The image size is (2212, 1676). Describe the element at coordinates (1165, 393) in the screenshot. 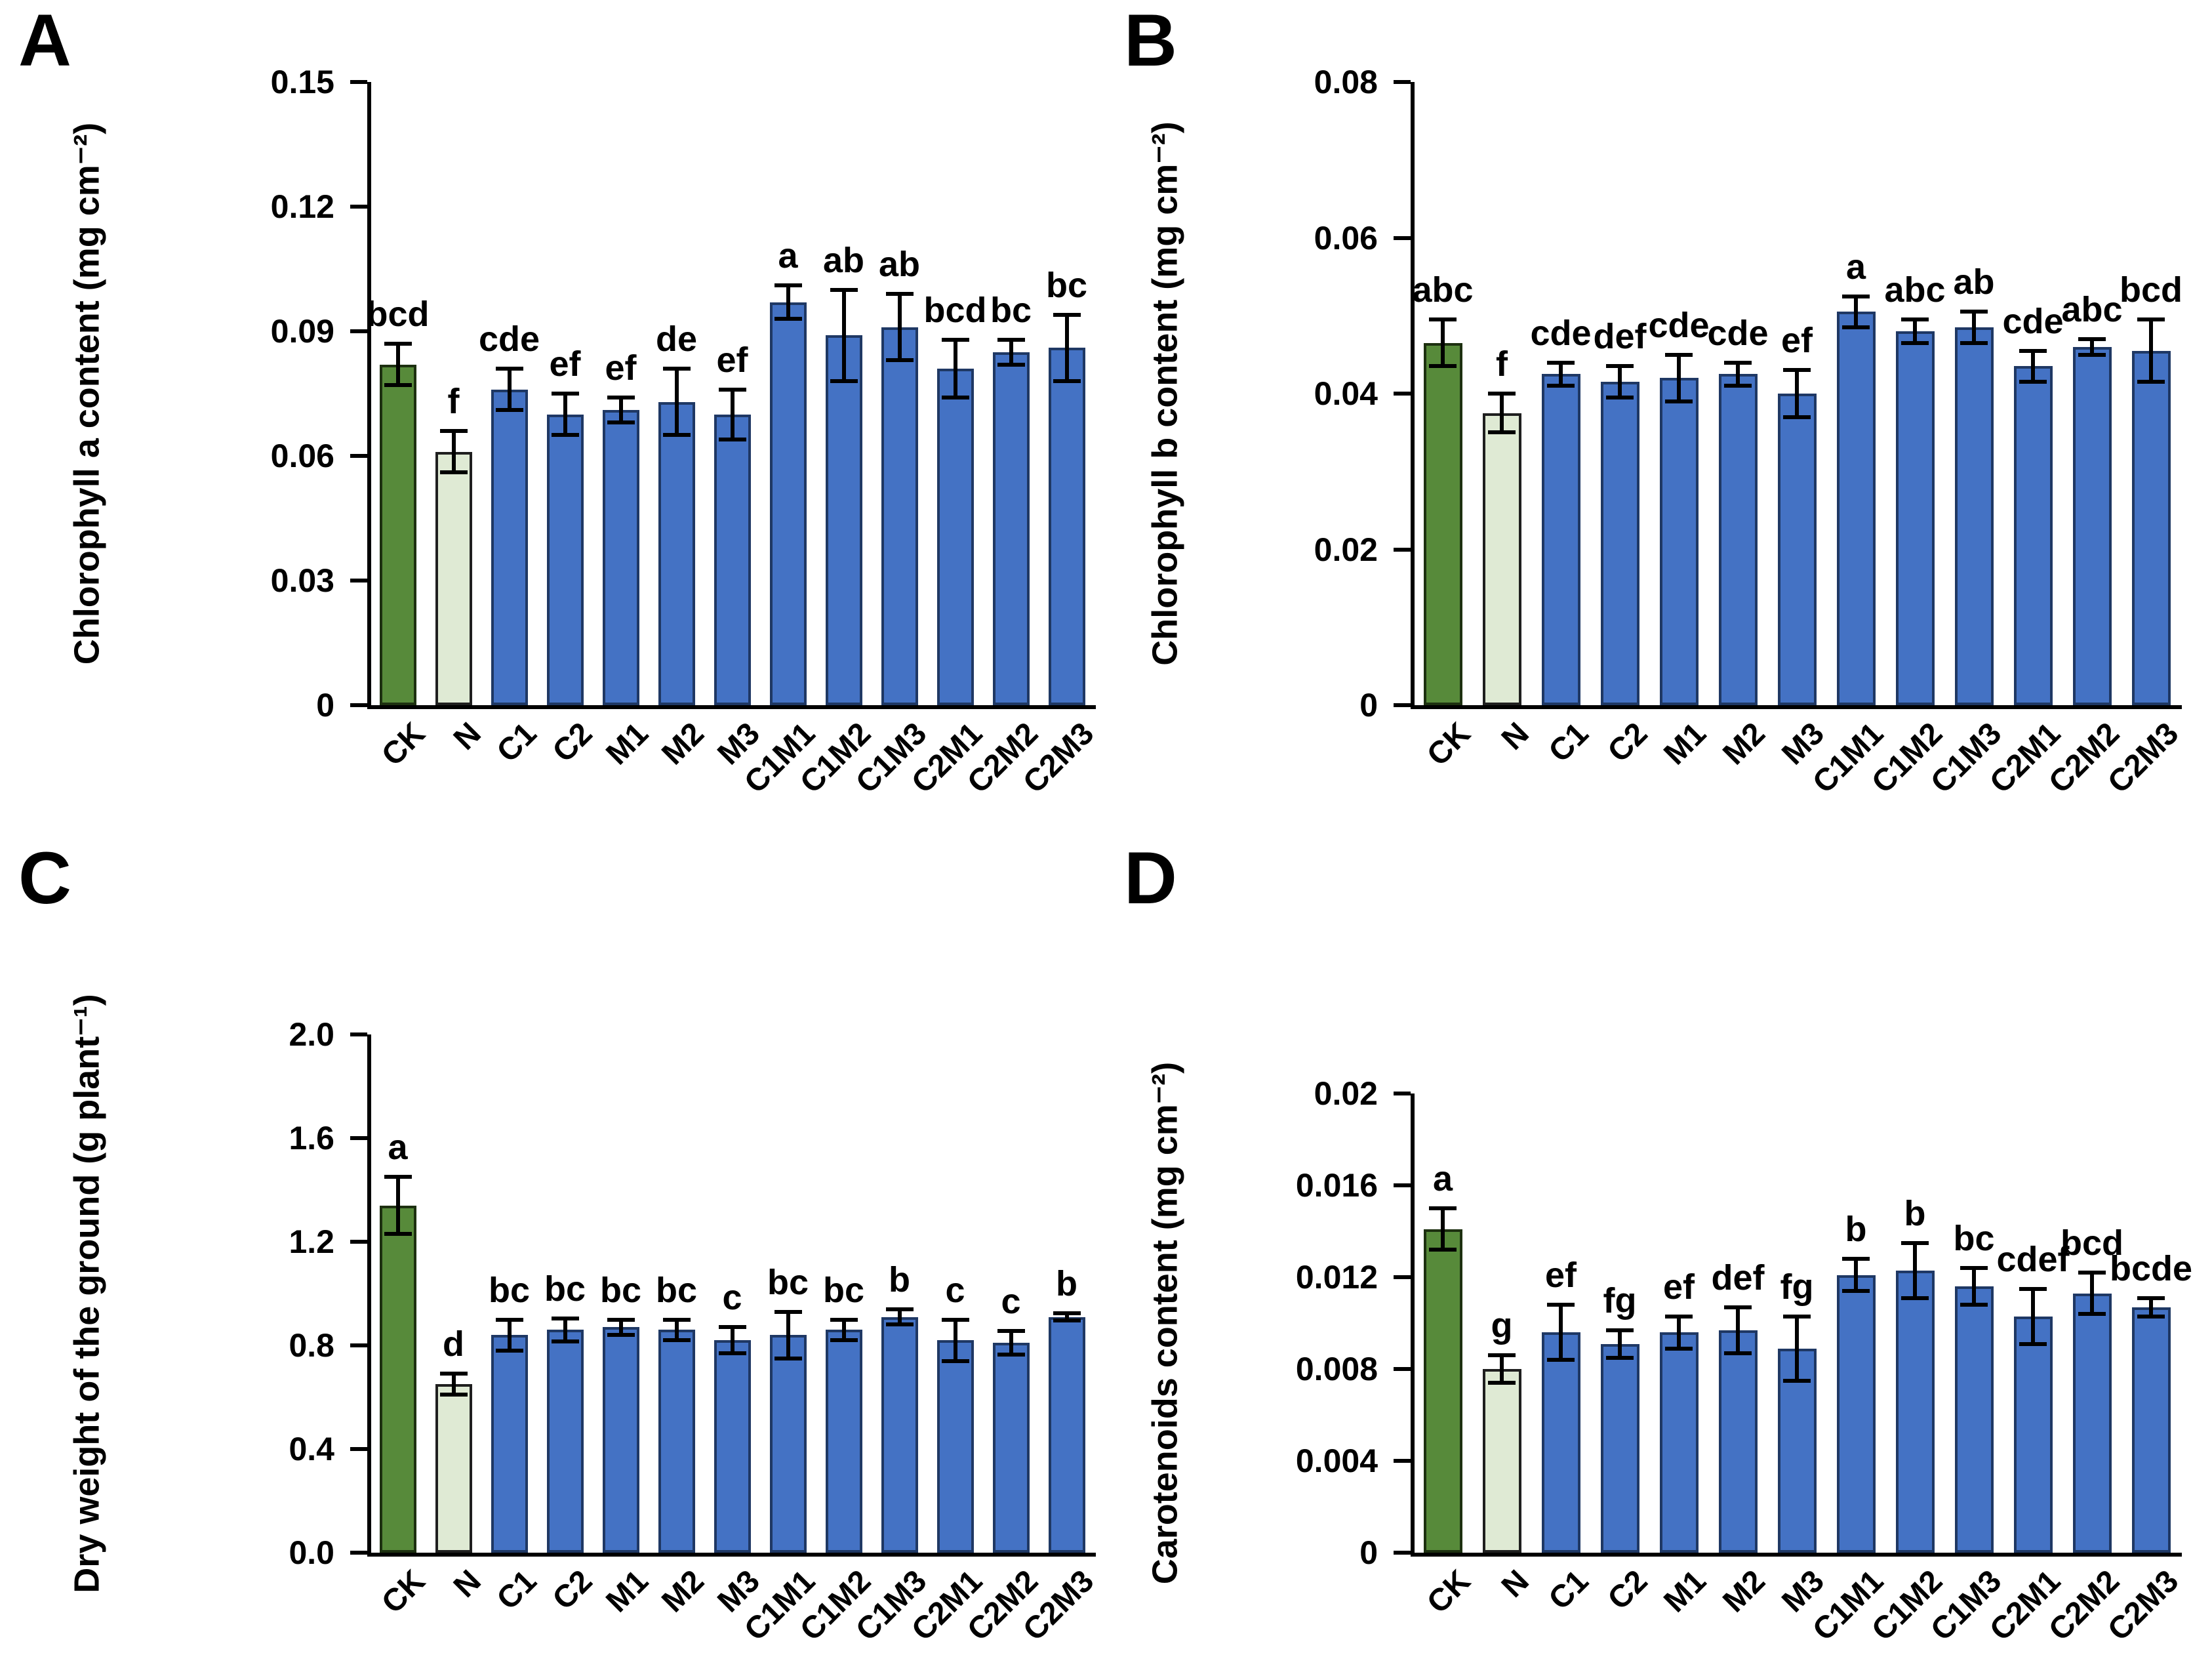

I see `y-axis-title: Chlorophyll b content (mg cm⁻²)` at that location.